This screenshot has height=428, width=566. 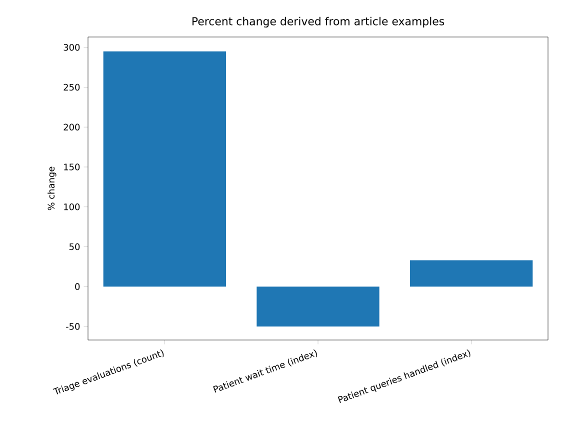 I want to click on y-tick-label: 50, so click(x=75, y=246).